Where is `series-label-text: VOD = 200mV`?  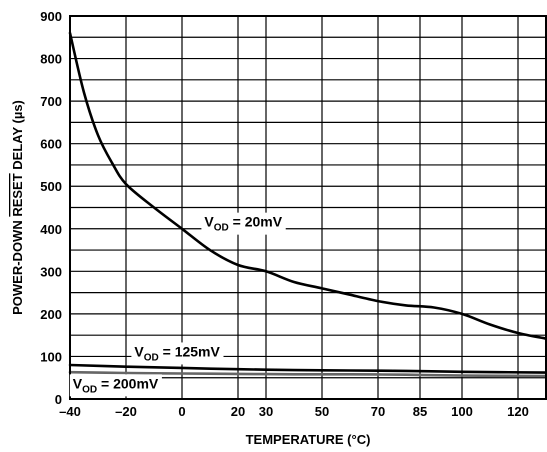 series-label-text: VOD = 200mV is located at coordinates (116, 385).